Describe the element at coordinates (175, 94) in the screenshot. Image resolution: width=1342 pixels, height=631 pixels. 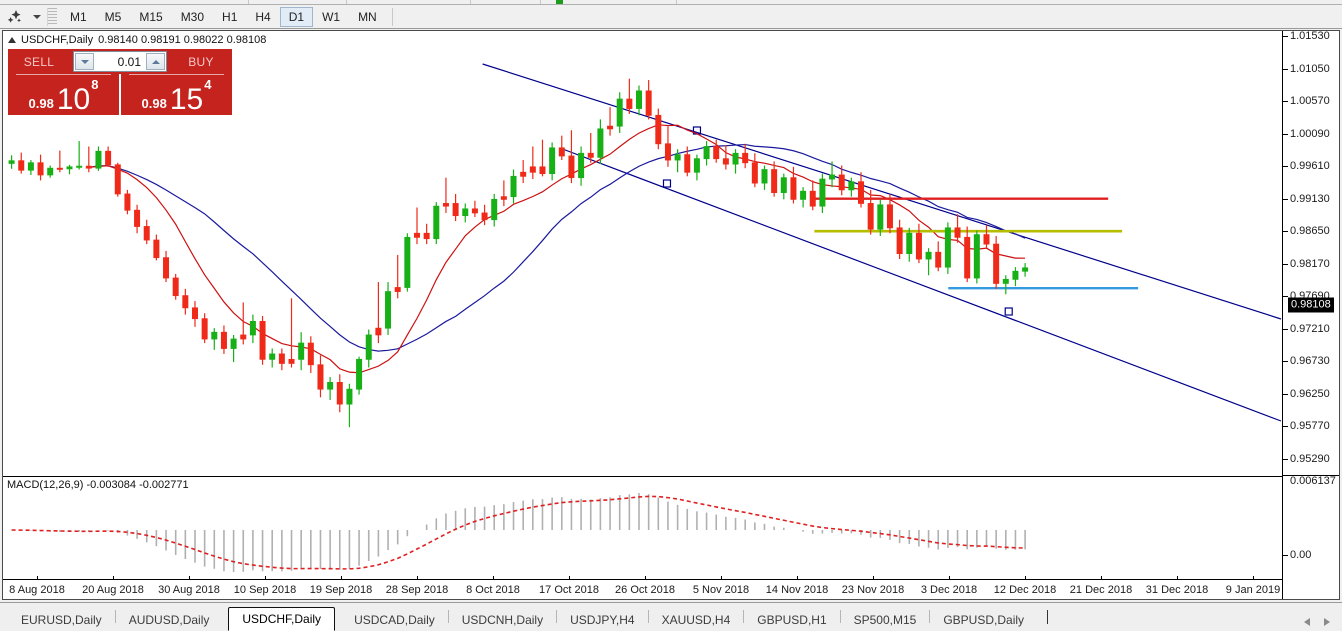
I see `buy-price-button: 0.98 15 4` at that location.